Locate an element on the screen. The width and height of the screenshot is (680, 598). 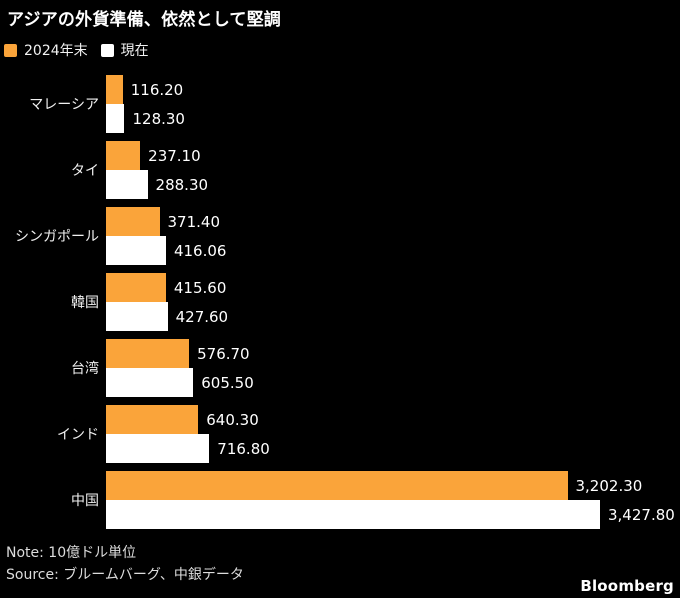
bar-line: 640.30 is located at coordinates (393, 419).